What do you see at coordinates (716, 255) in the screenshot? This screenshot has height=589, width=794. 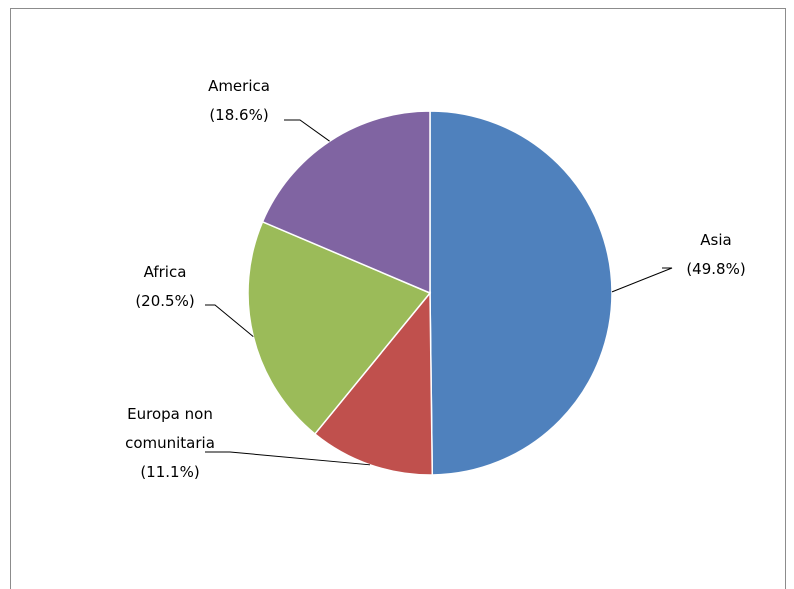 I see `data-label: Asia (49.8%)` at bounding box center [716, 255].